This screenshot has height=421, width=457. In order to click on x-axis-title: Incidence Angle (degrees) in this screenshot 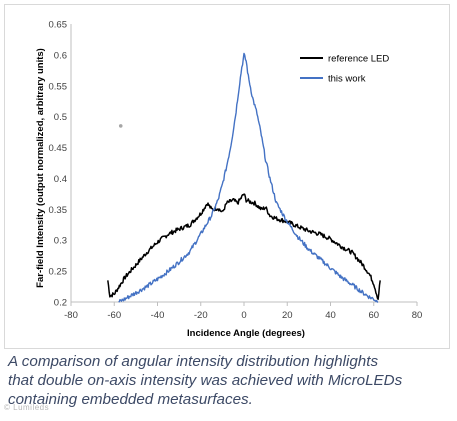, I will do `click(246, 333)`.